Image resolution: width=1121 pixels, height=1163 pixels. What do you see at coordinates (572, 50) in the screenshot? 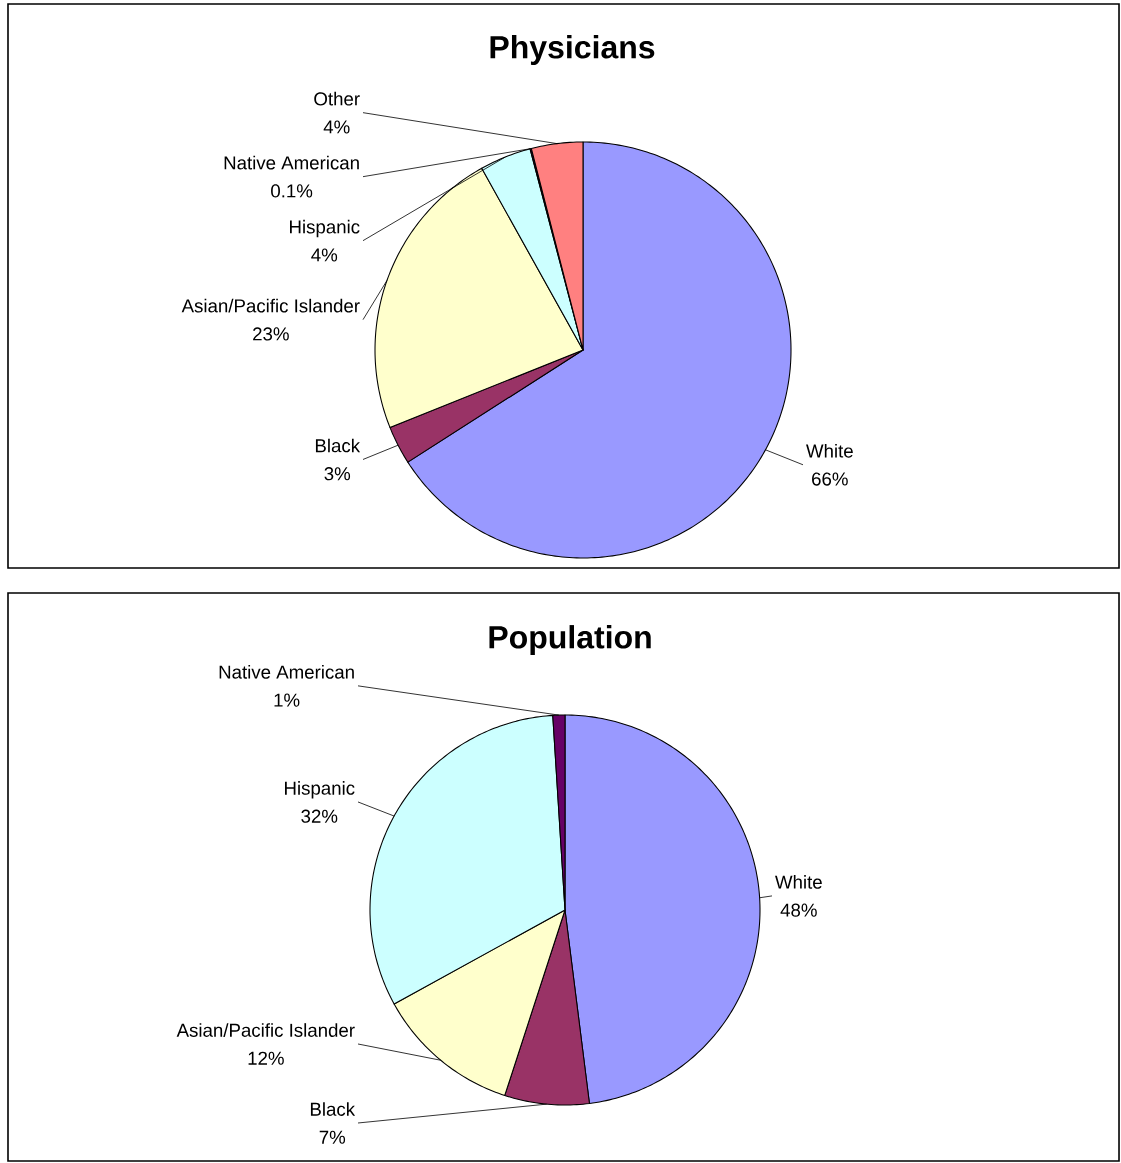
I see `chart-title: Physicians` at bounding box center [572, 50].